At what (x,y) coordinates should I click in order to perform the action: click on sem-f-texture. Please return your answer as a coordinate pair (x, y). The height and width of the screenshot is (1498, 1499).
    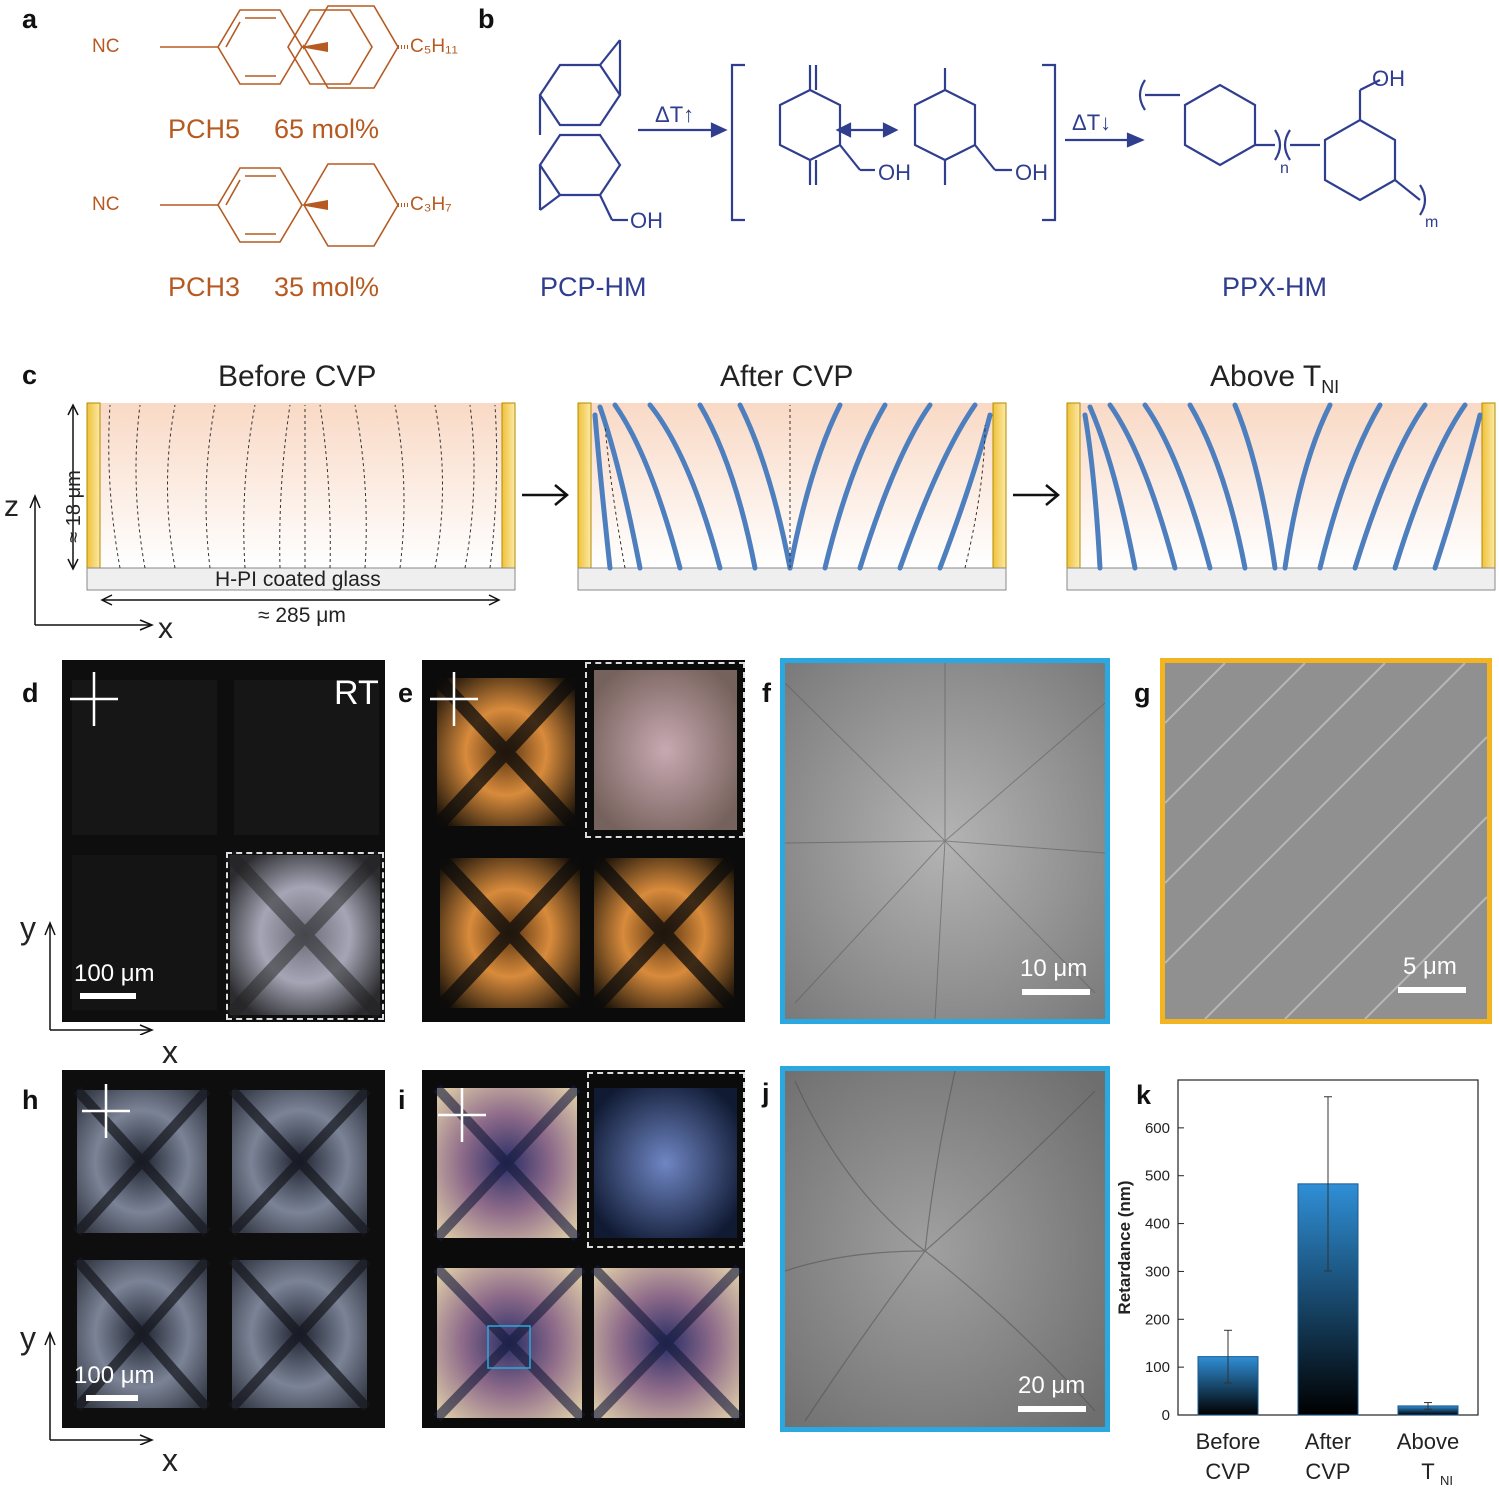
    Looking at the image, I should click on (945, 841).